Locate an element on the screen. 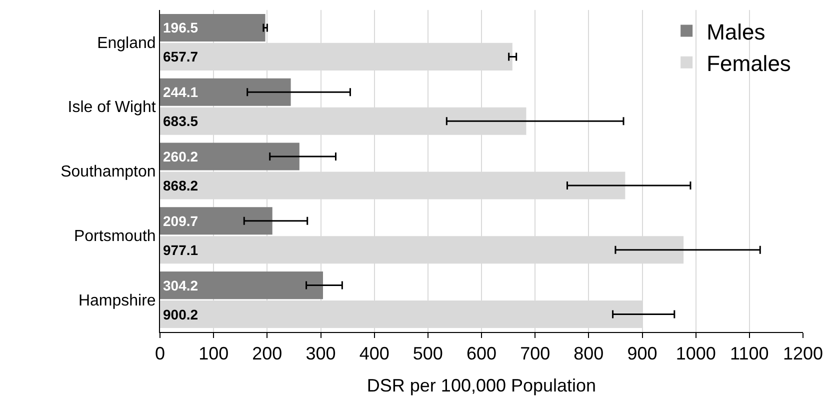 Image resolution: width=838 pixels, height=412 pixels. legend-label: Females is located at coordinates (748, 63).